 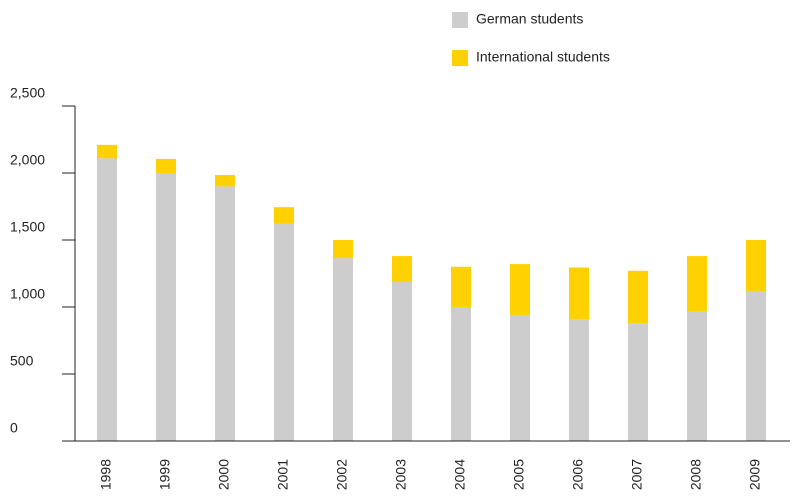 What do you see at coordinates (637, 474) in the screenshot?
I see `x-tick-label: 2007` at bounding box center [637, 474].